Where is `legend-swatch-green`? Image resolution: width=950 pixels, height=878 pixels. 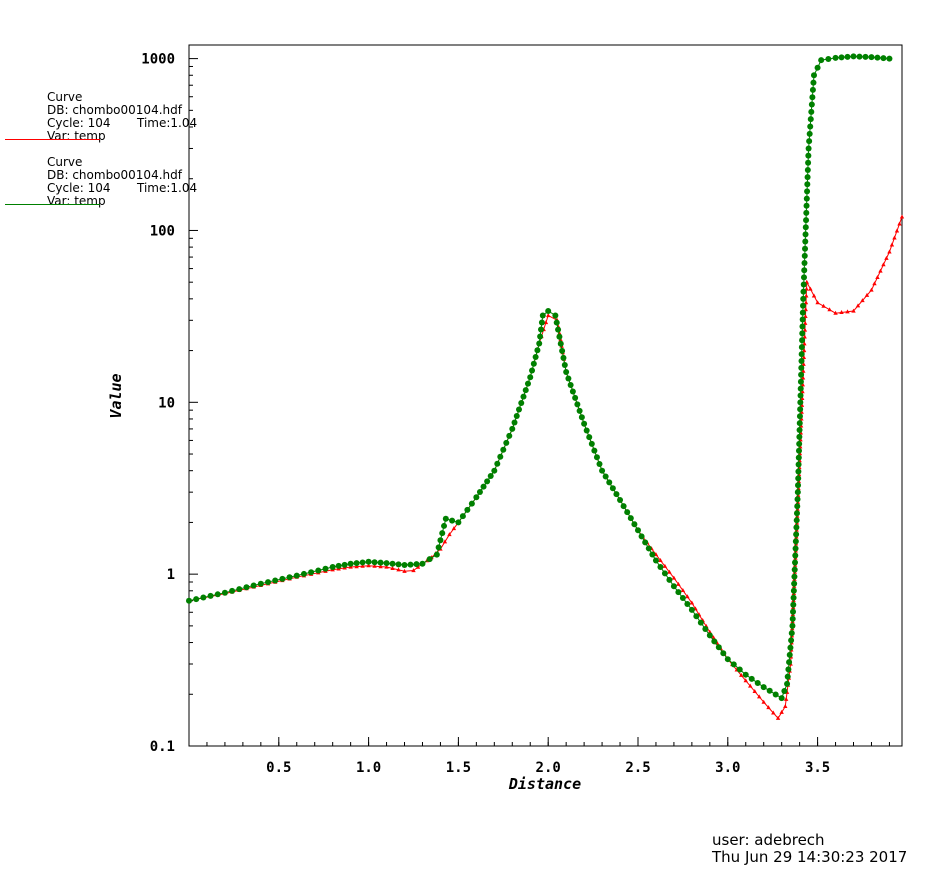 legend-swatch-green is located at coordinates (52, 204).